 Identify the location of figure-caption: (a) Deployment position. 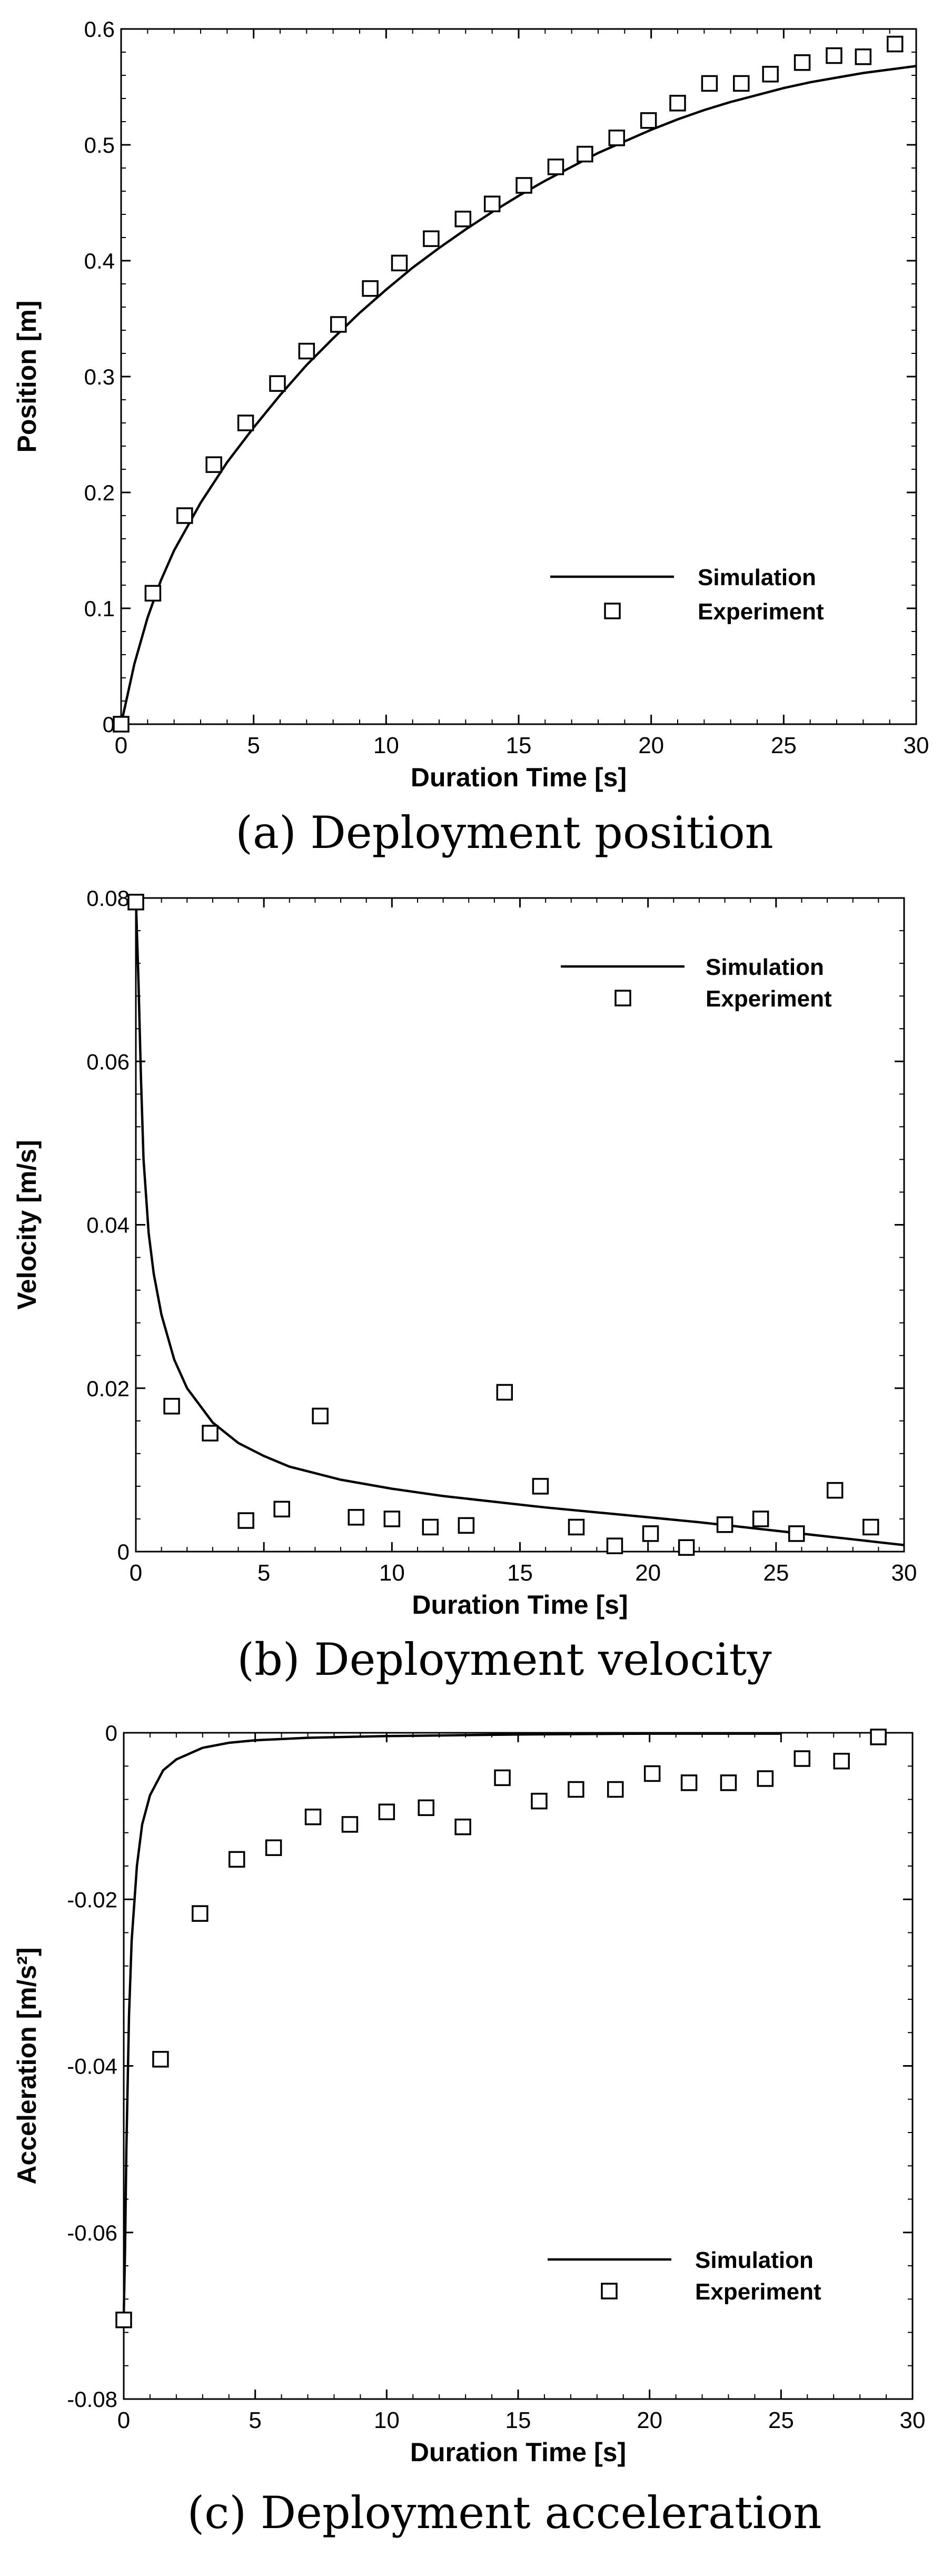
(504, 832).